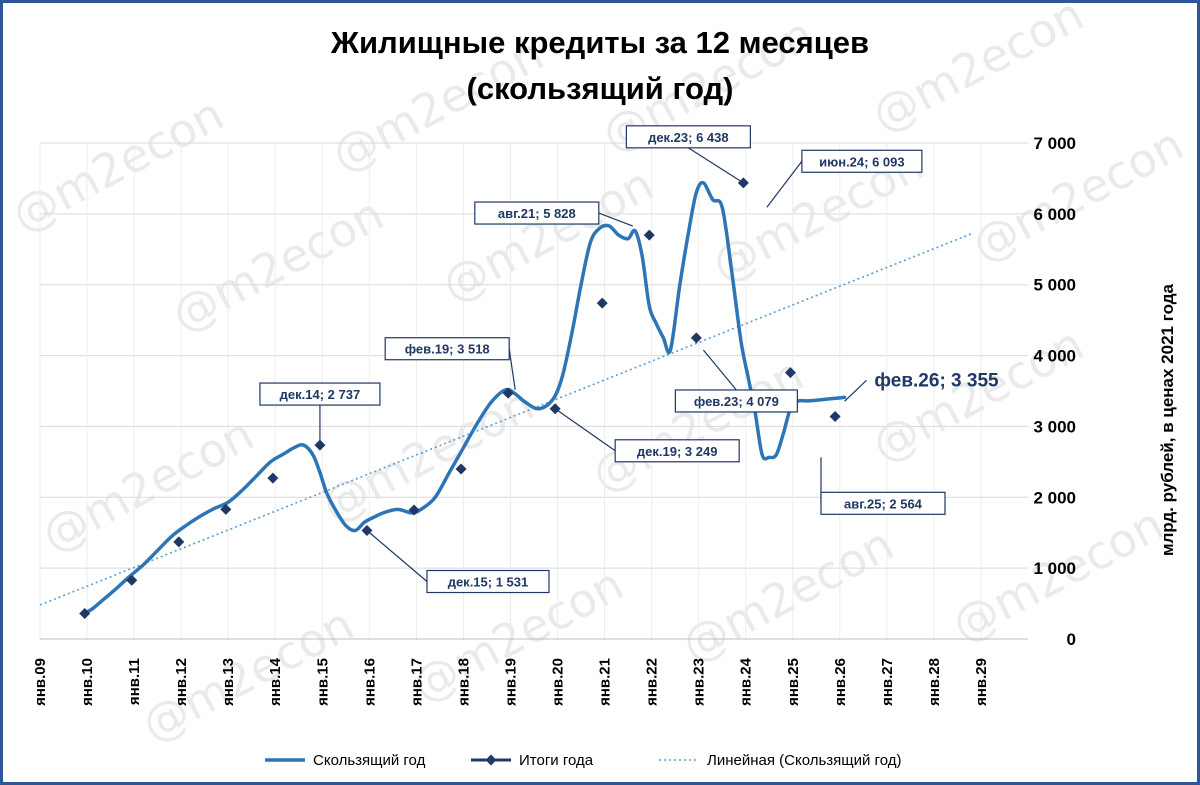 The image size is (1200, 785). What do you see at coordinates (369, 682) in the screenshot?
I see `x-tick-label-7: янв.16` at bounding box center [369, 682].